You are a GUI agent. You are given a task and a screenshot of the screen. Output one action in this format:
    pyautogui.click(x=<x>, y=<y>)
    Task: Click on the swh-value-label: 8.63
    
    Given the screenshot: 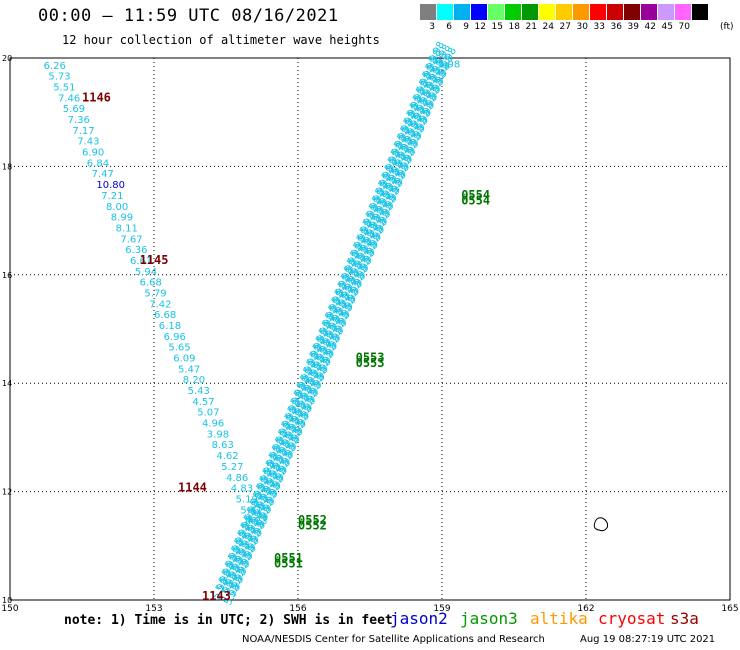 What is the action you would take?
    pyautogui.click(x=223, y=445)
    